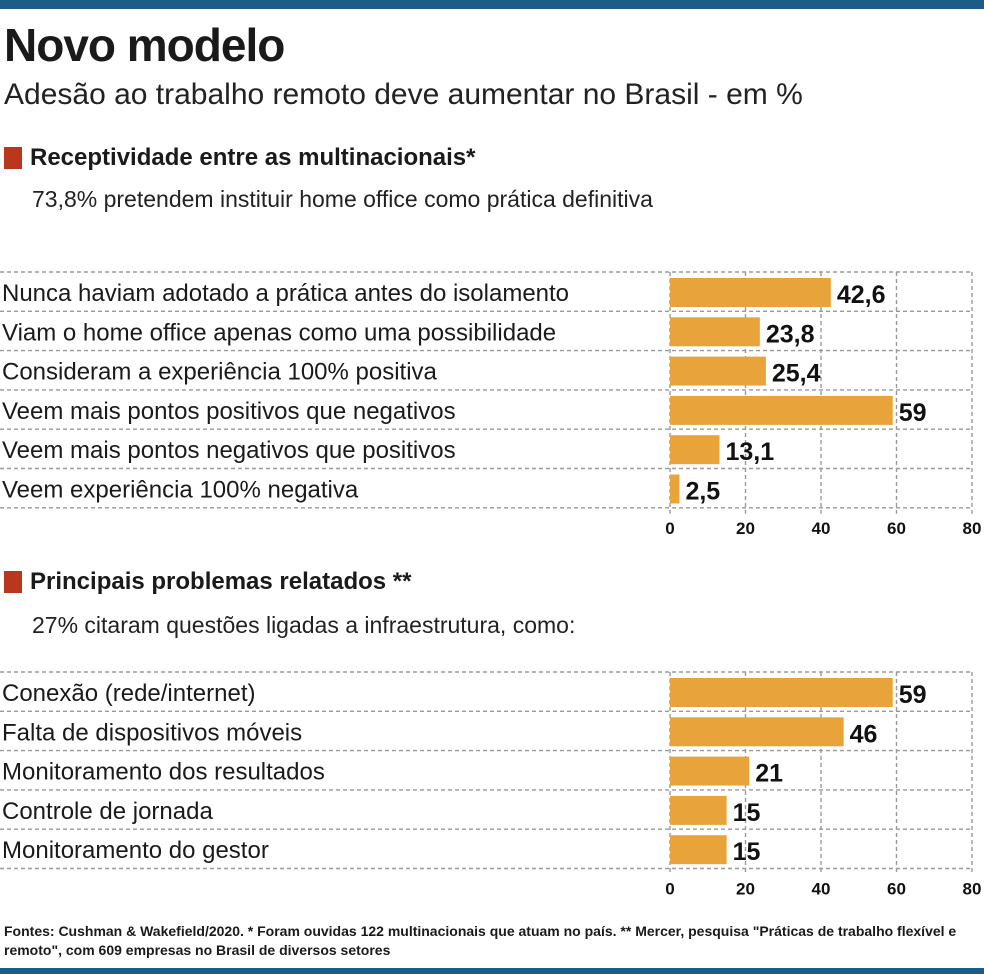 This screenshot has height=974, width=984. What do you see at coordinates (745, 528) in the screenshot?
I see `chart1-tick-label: 20` at bounding box center [745, 528].